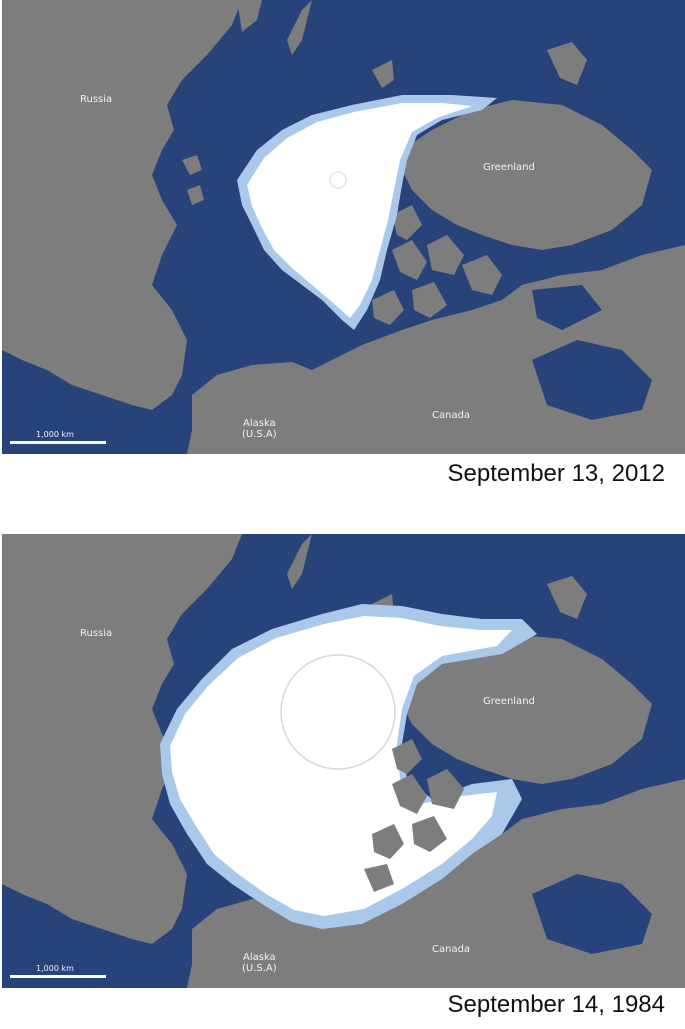 The height and width of the screenshot is (1029, 685). Describe the element at coordinates (359, 210) in the screenshot. I see `sea-ice` at that location.